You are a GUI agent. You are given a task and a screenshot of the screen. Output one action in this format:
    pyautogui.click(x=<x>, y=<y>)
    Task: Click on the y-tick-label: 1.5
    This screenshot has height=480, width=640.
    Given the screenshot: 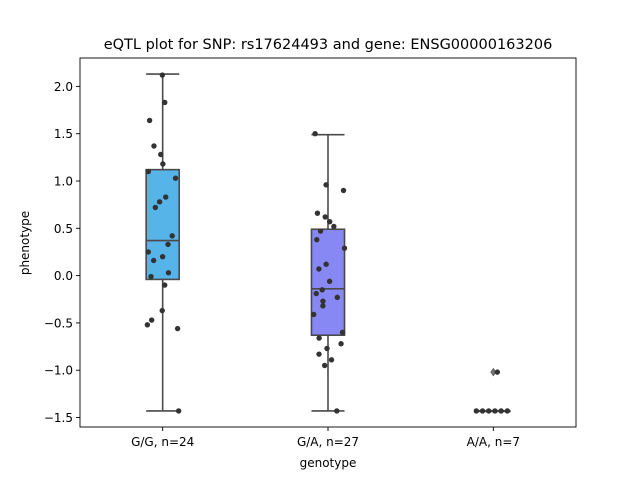 What is the action you would take?
    pyautogui.click(x=63, y=134)
    